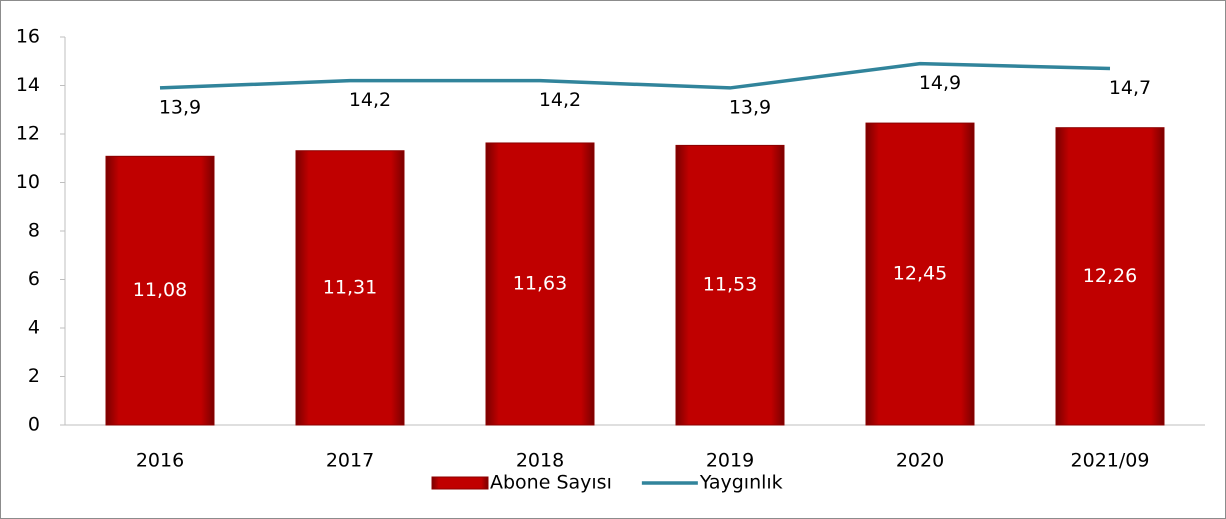 The image size is (1226, 519). I want to click on bar-value-label: 11,63, so click(540, 283).